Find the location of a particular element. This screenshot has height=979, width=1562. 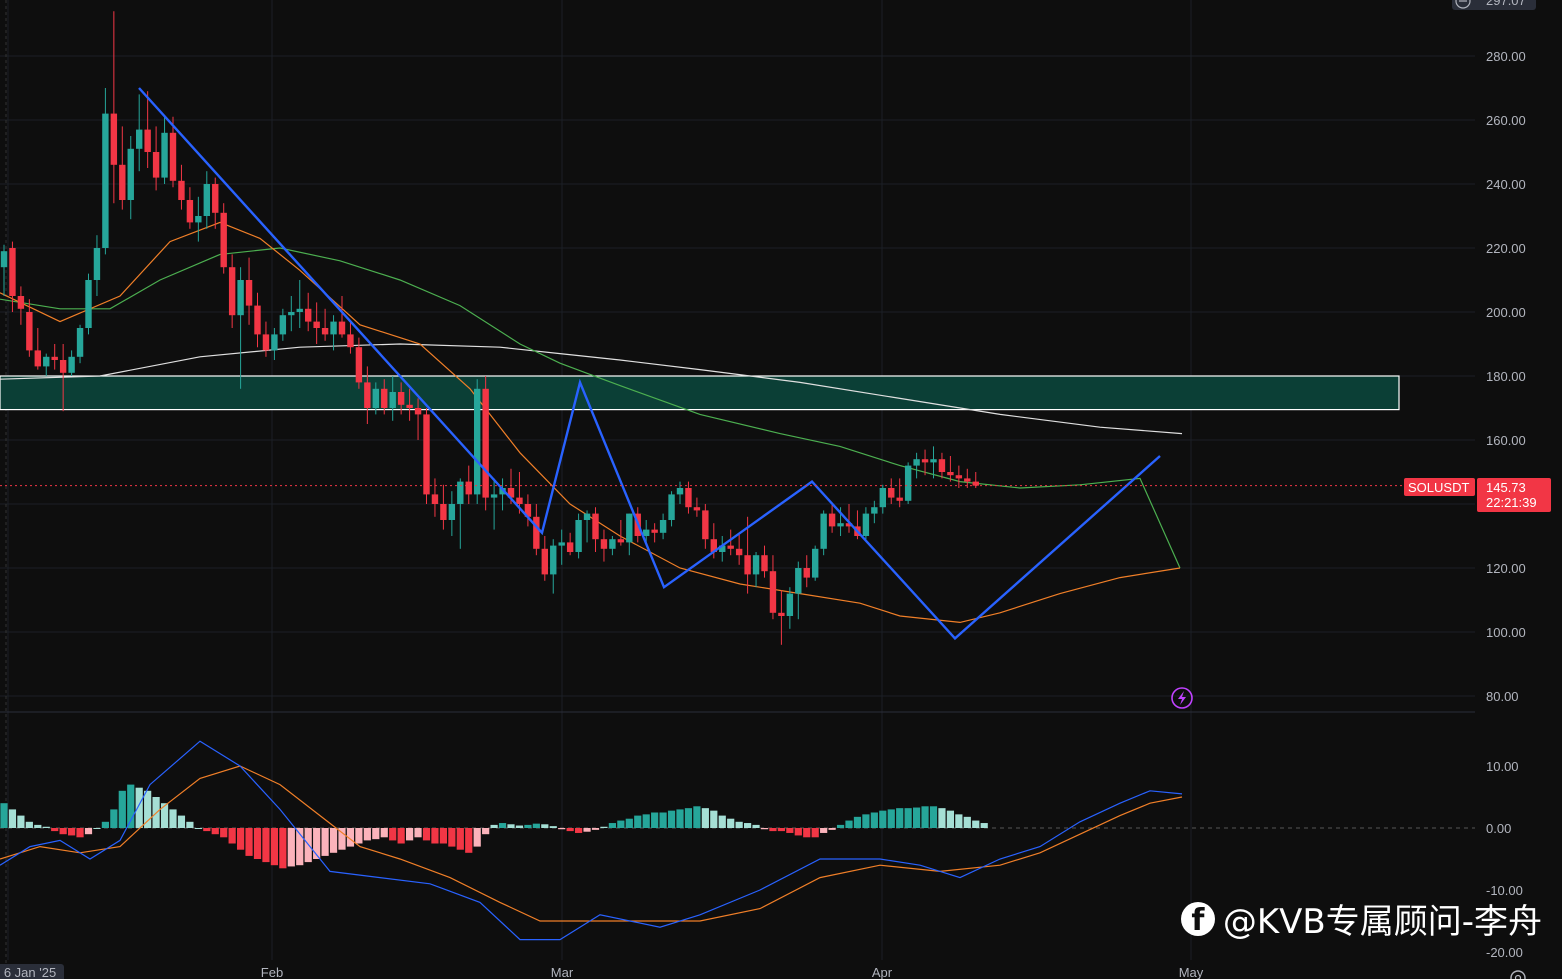

time-axis: 6 Jan '25 Feb Mar Apr May is located at coordinates (602, 971).